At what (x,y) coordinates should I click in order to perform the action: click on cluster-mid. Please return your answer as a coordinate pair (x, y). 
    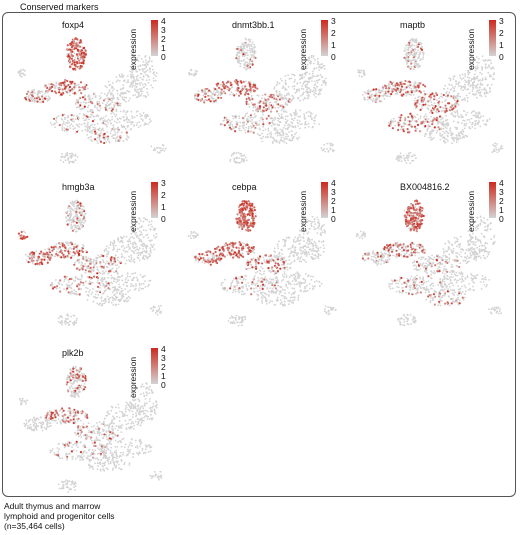
    Looking at the image, I should click on (404, 88).